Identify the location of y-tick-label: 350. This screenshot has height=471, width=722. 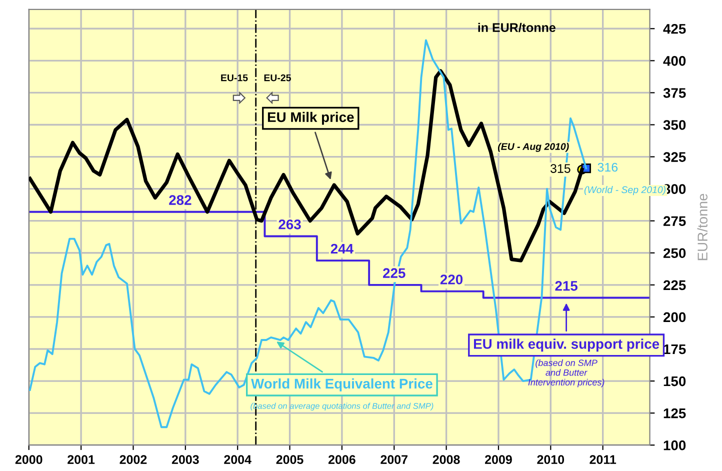
(674, 125).